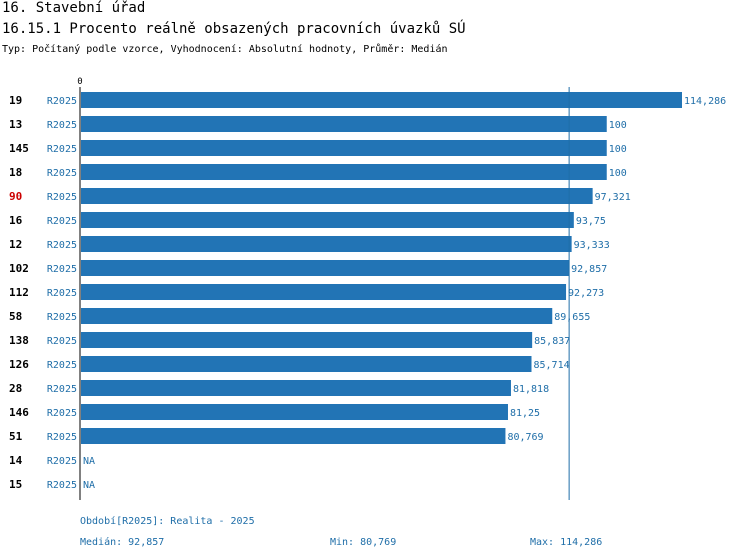  Describe the element at coordinates (19, 364) in the screenshot. I see `category-label: 126` at that location.